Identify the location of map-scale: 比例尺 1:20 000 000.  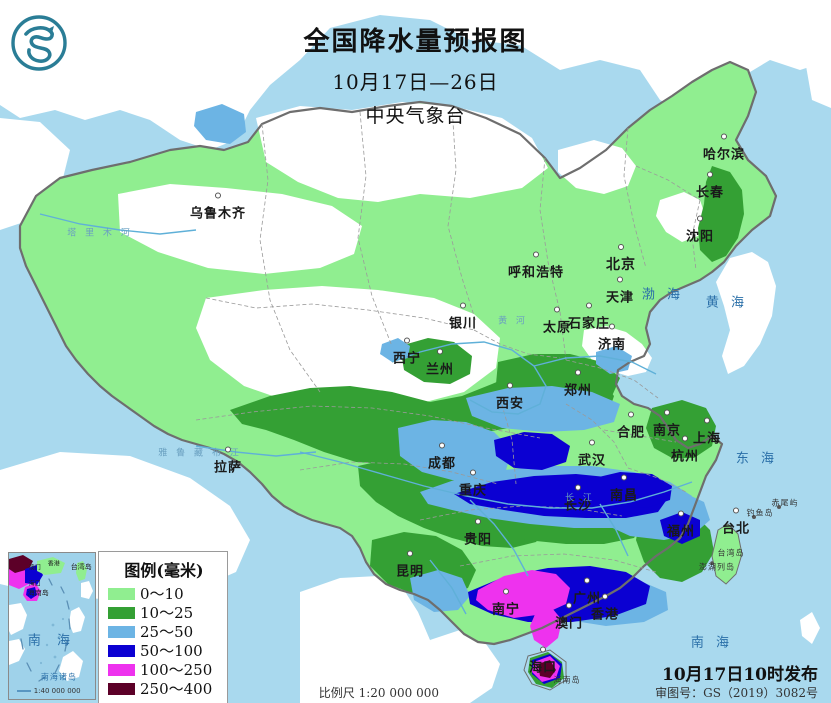
(378, 693).